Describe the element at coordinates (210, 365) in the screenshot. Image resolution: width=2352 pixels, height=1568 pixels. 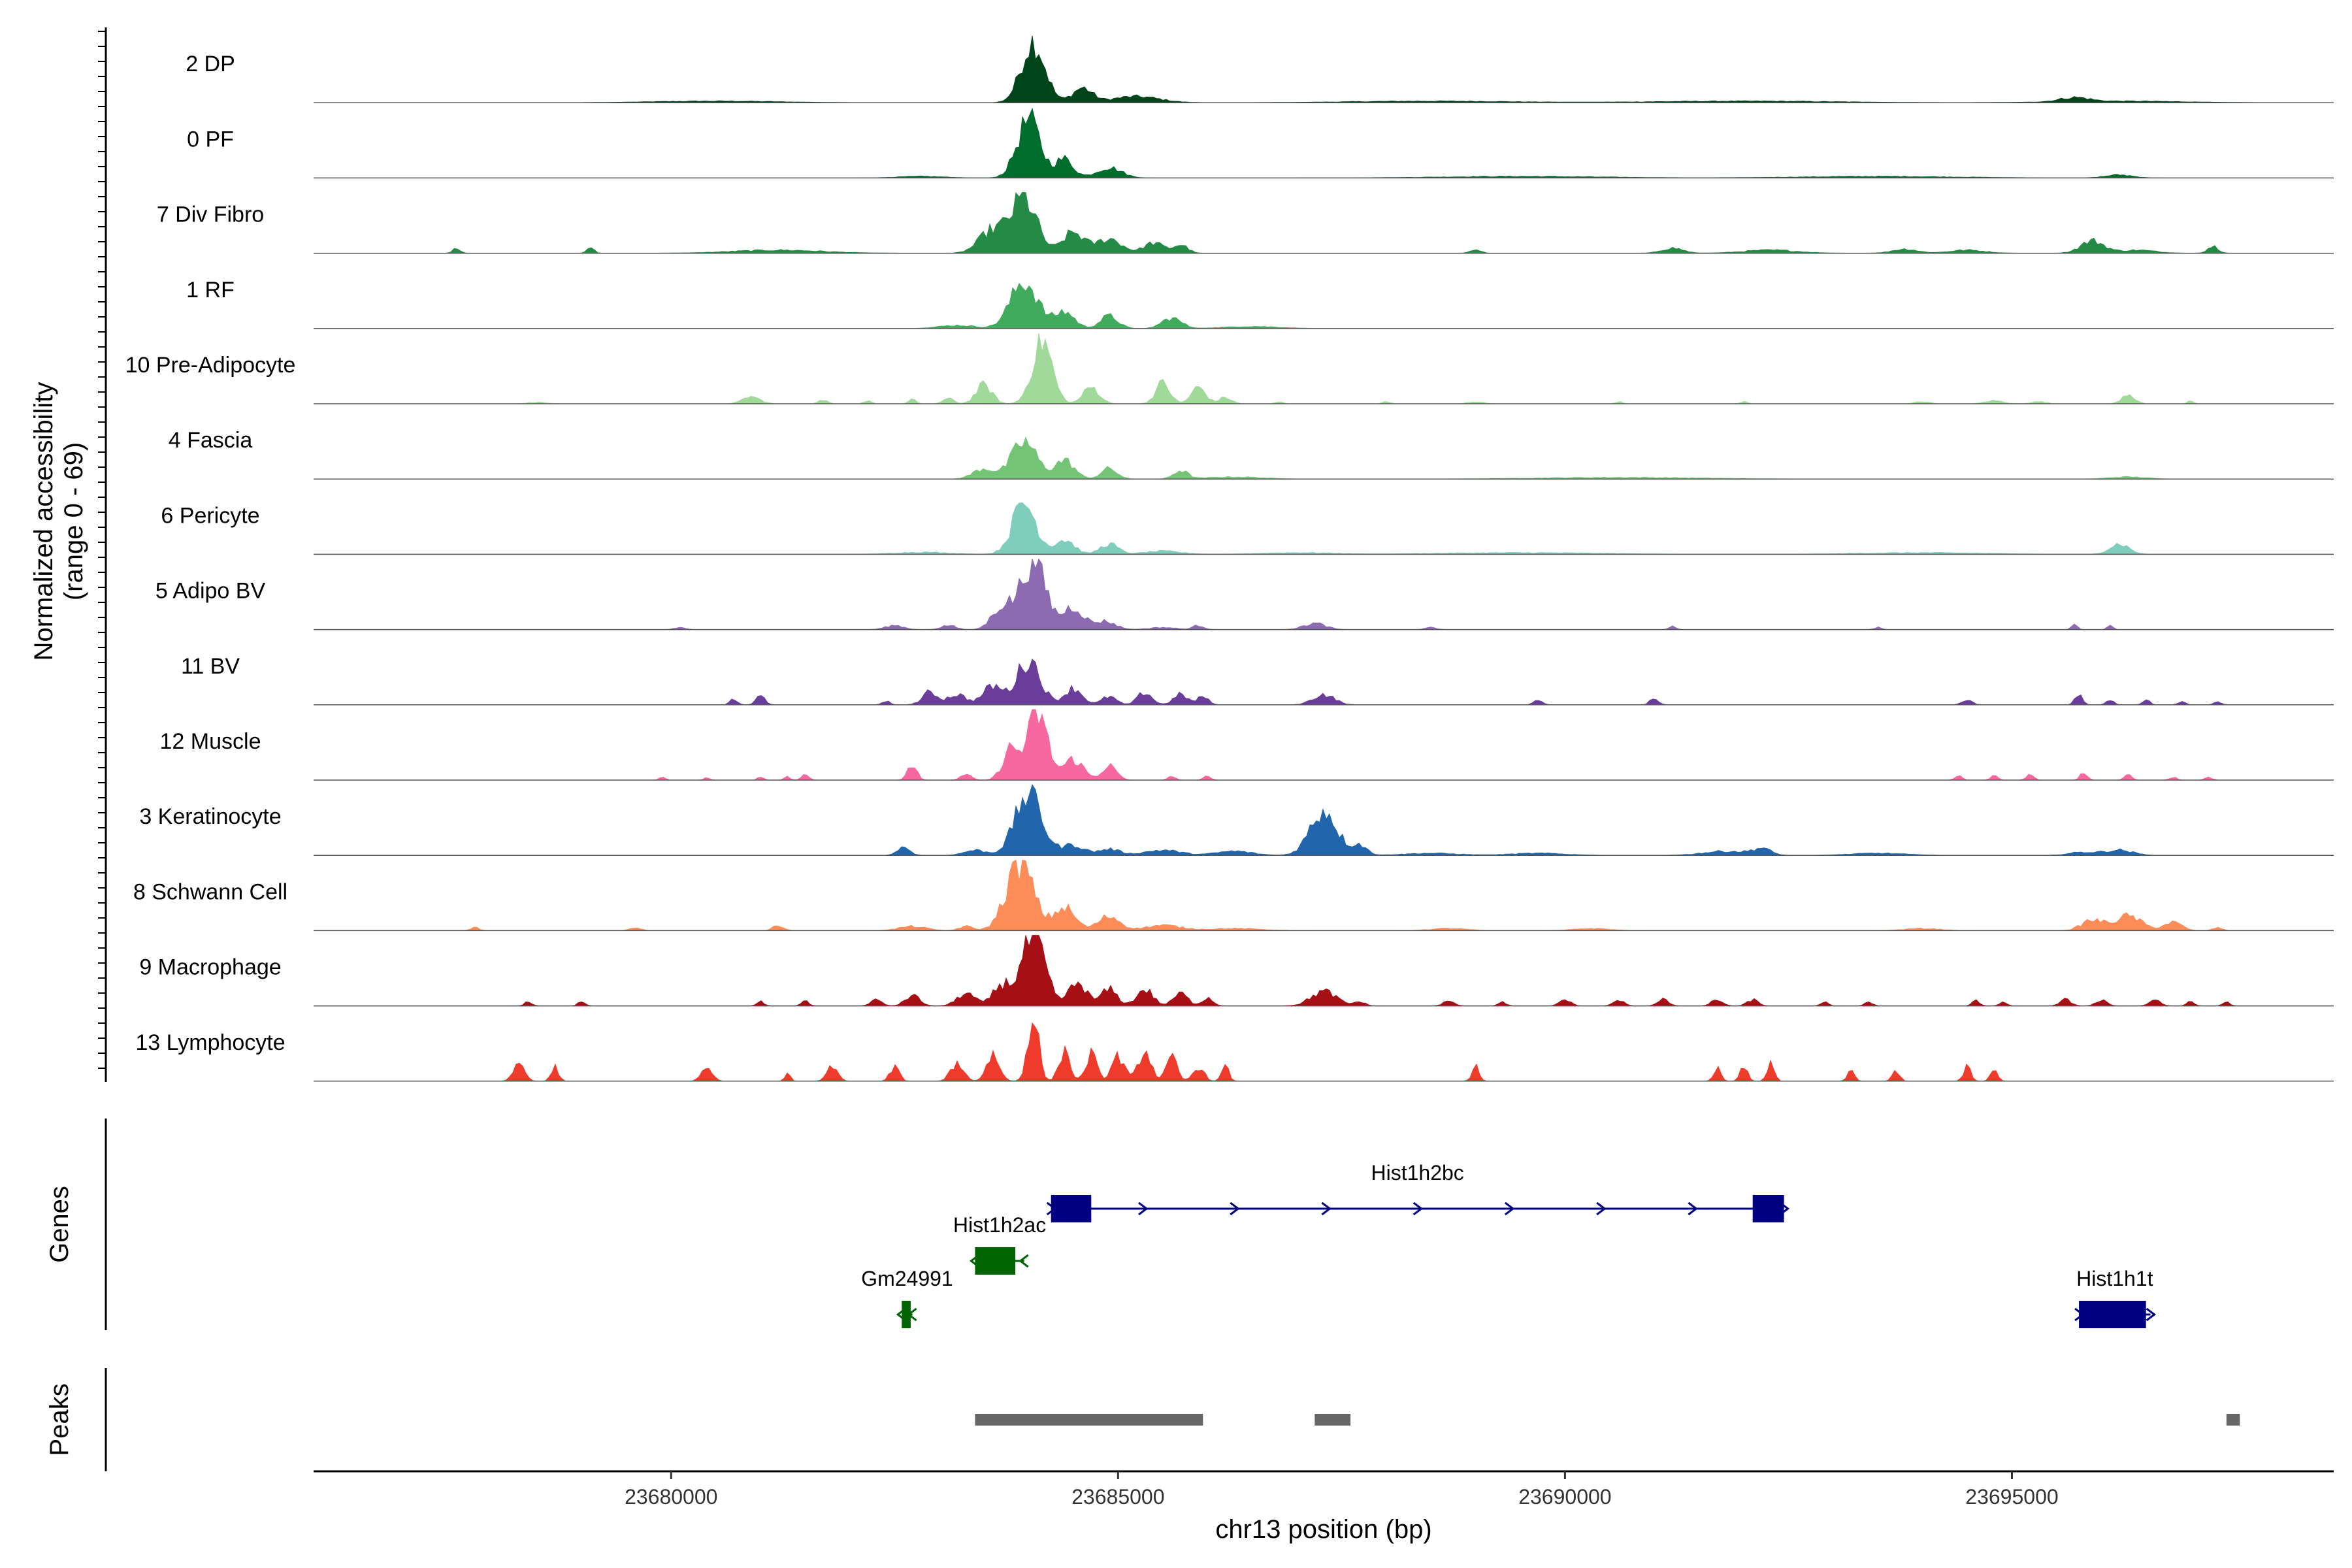
I see `track-label: 10 Pre-Adipocyte` at that location.